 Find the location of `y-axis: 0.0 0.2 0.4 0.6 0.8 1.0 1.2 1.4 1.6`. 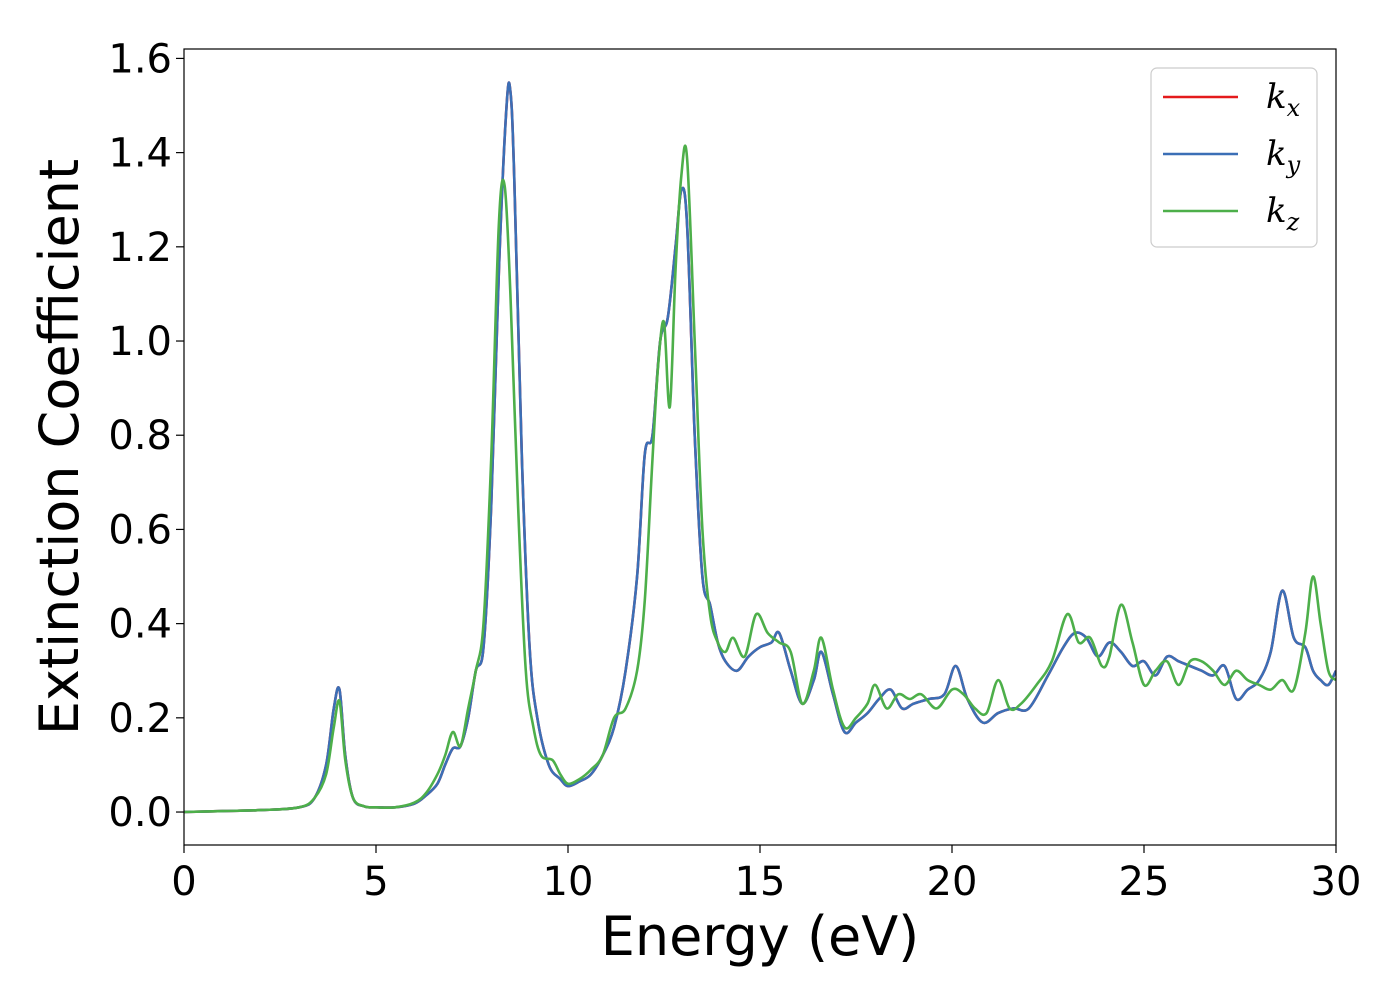

y-axis: 0.0 0.2 0.4 0.6 0.8 1.0 1.2 1.4 1.6 is located at coordinates (146, 436).